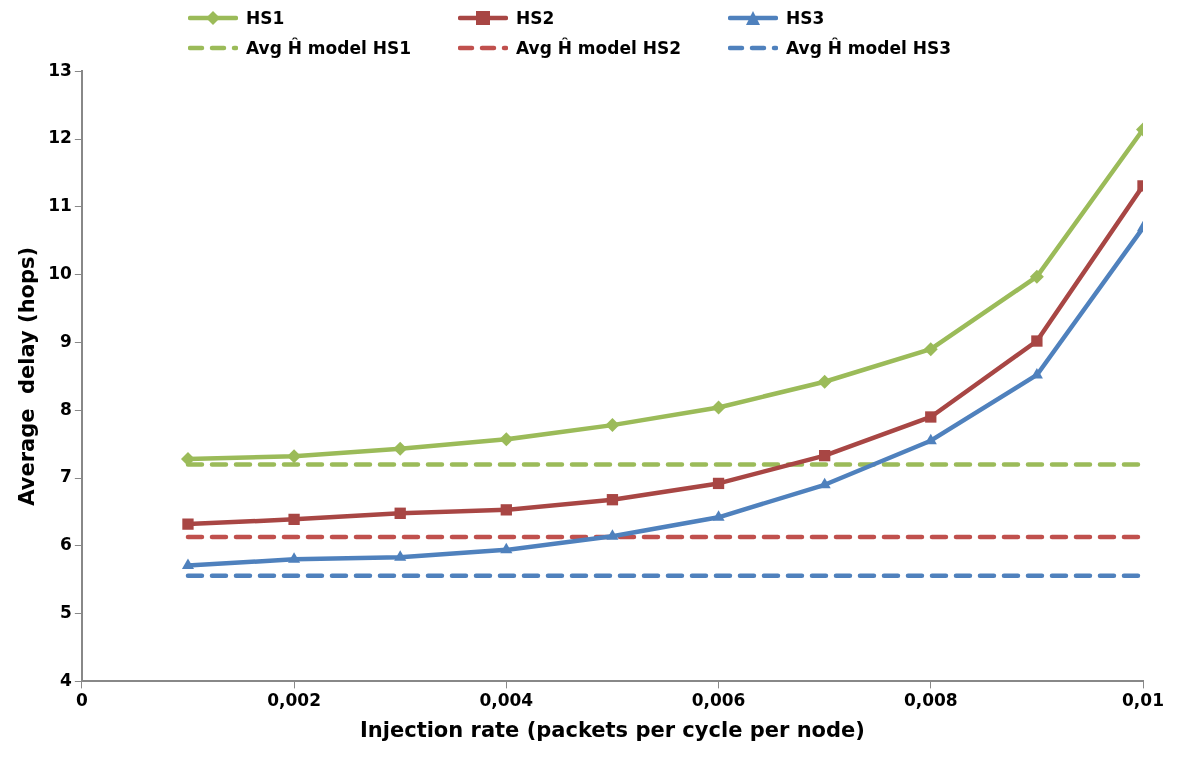  What do you see at coordinates (60, 205) in the screenshot?
I see `y-tick-label: 11` at bounding box center [60, 205].